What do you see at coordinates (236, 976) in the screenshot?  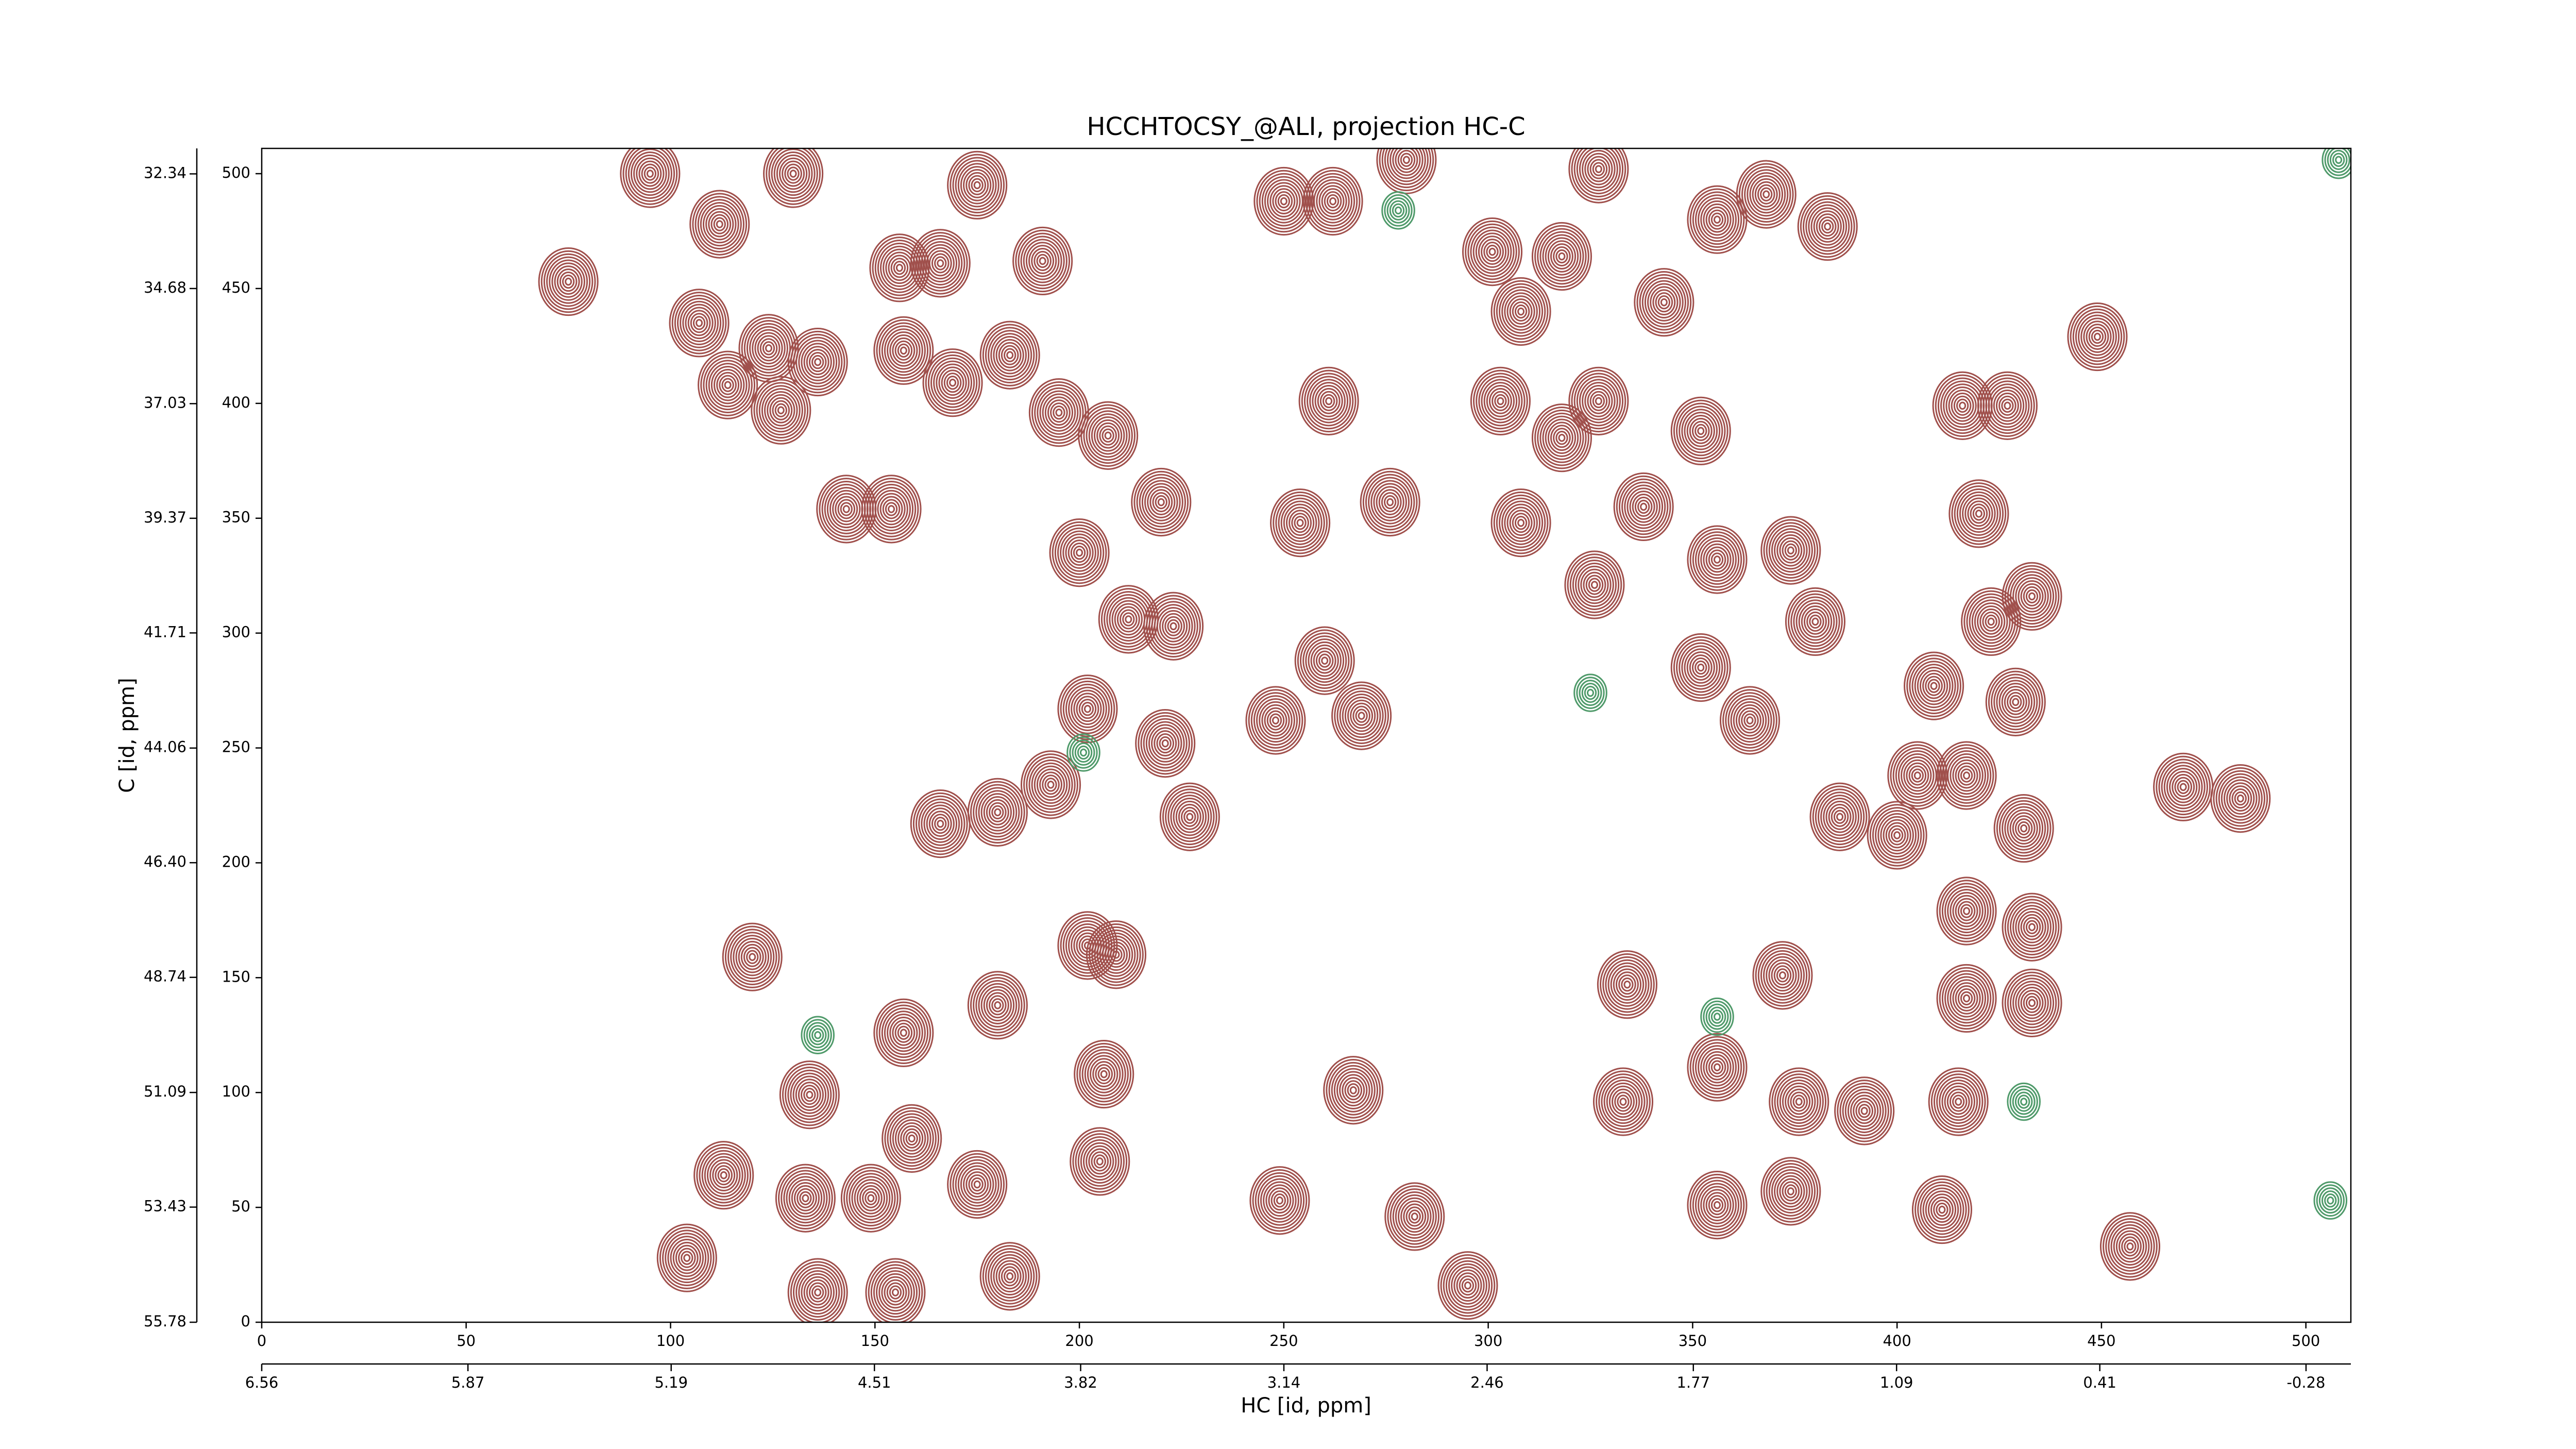 I see `y-tick-label: 150` at bounding box center [236, 976].